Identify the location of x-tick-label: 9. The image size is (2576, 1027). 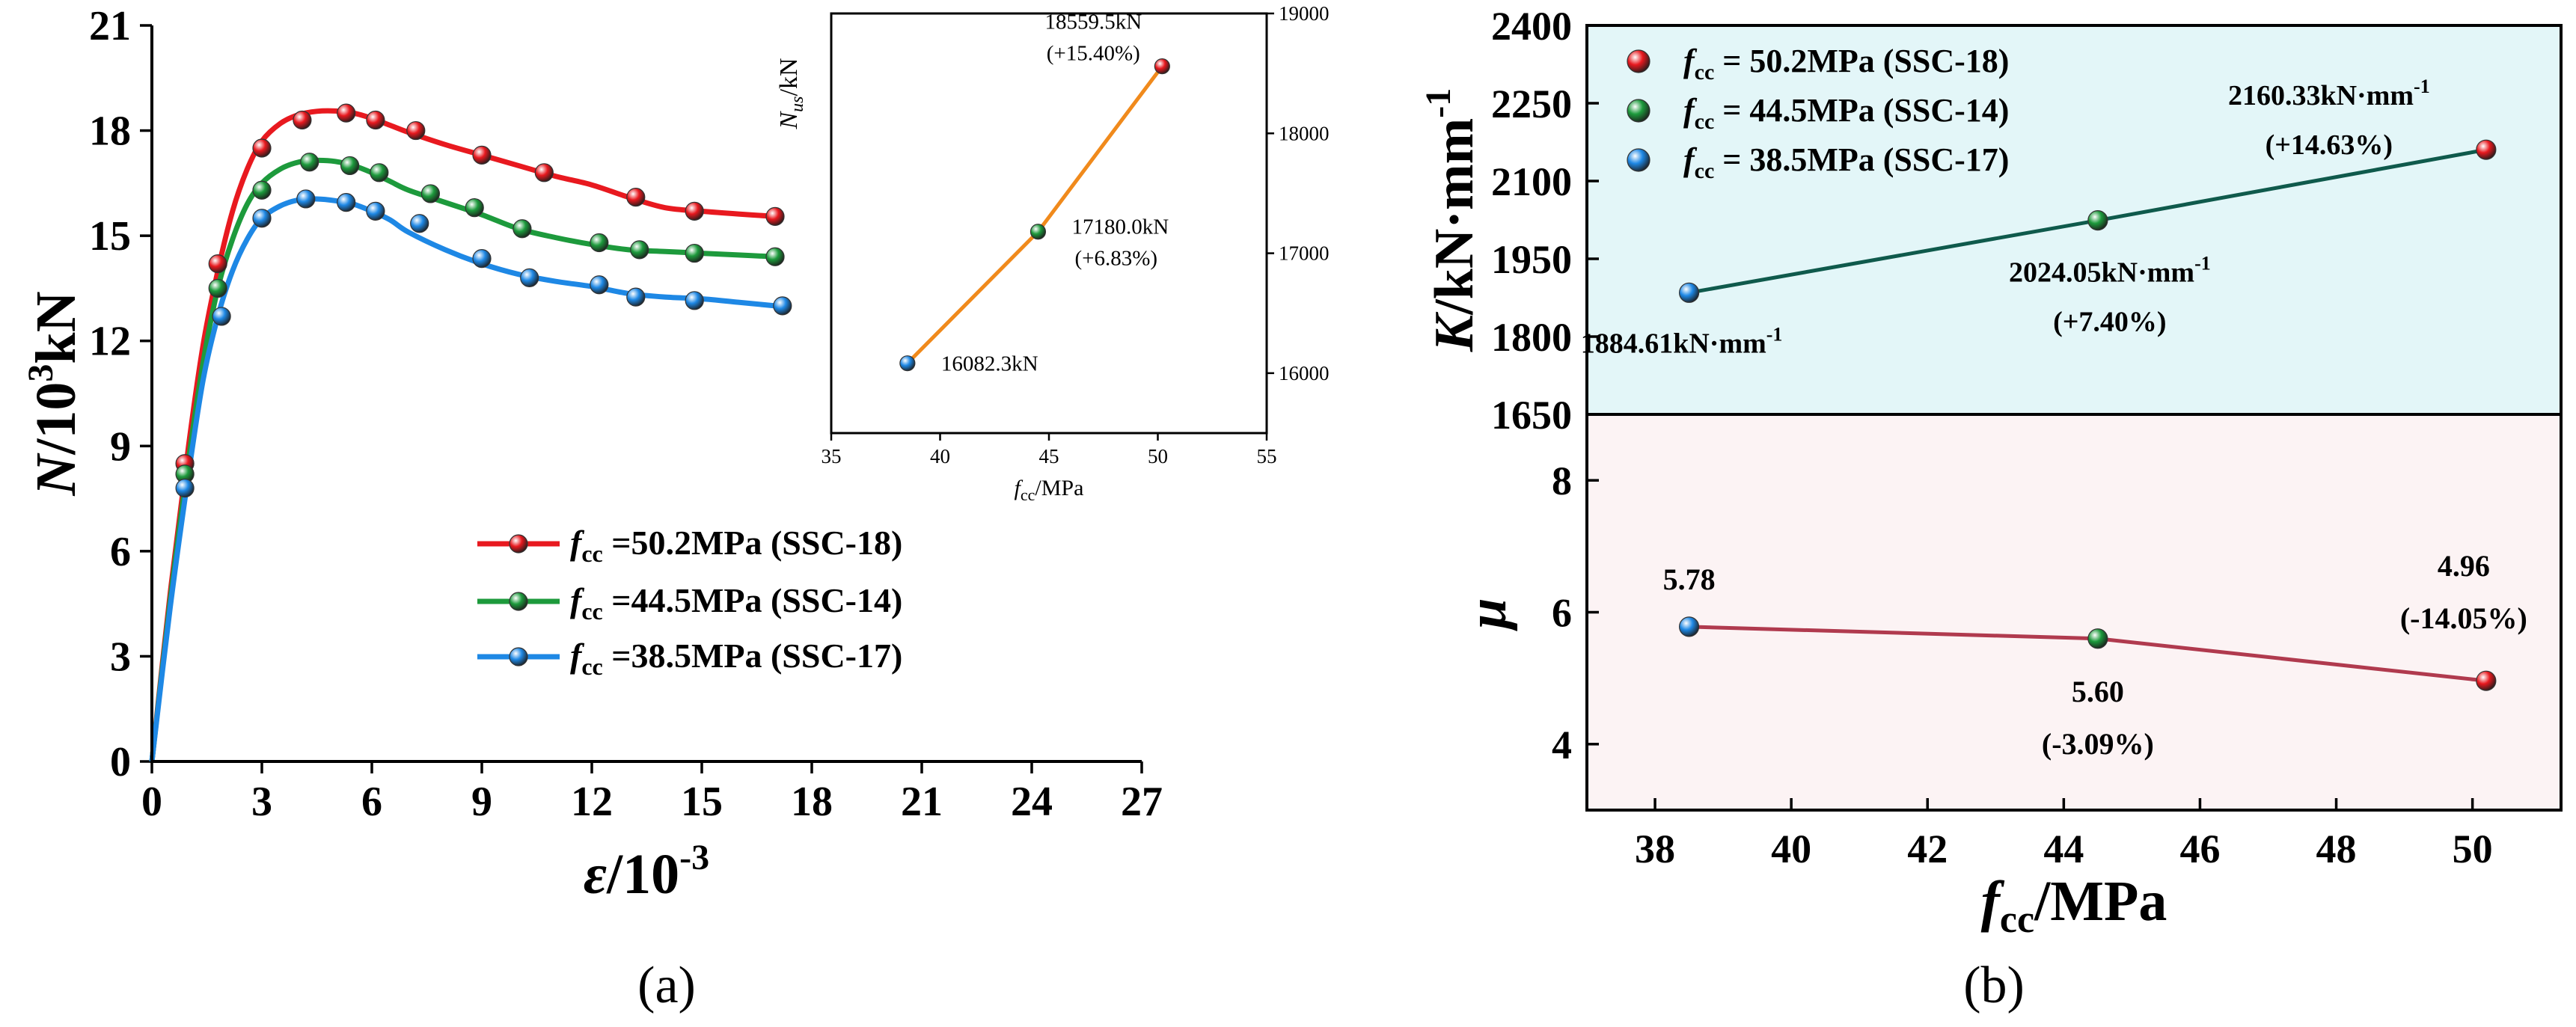
(481, 802).